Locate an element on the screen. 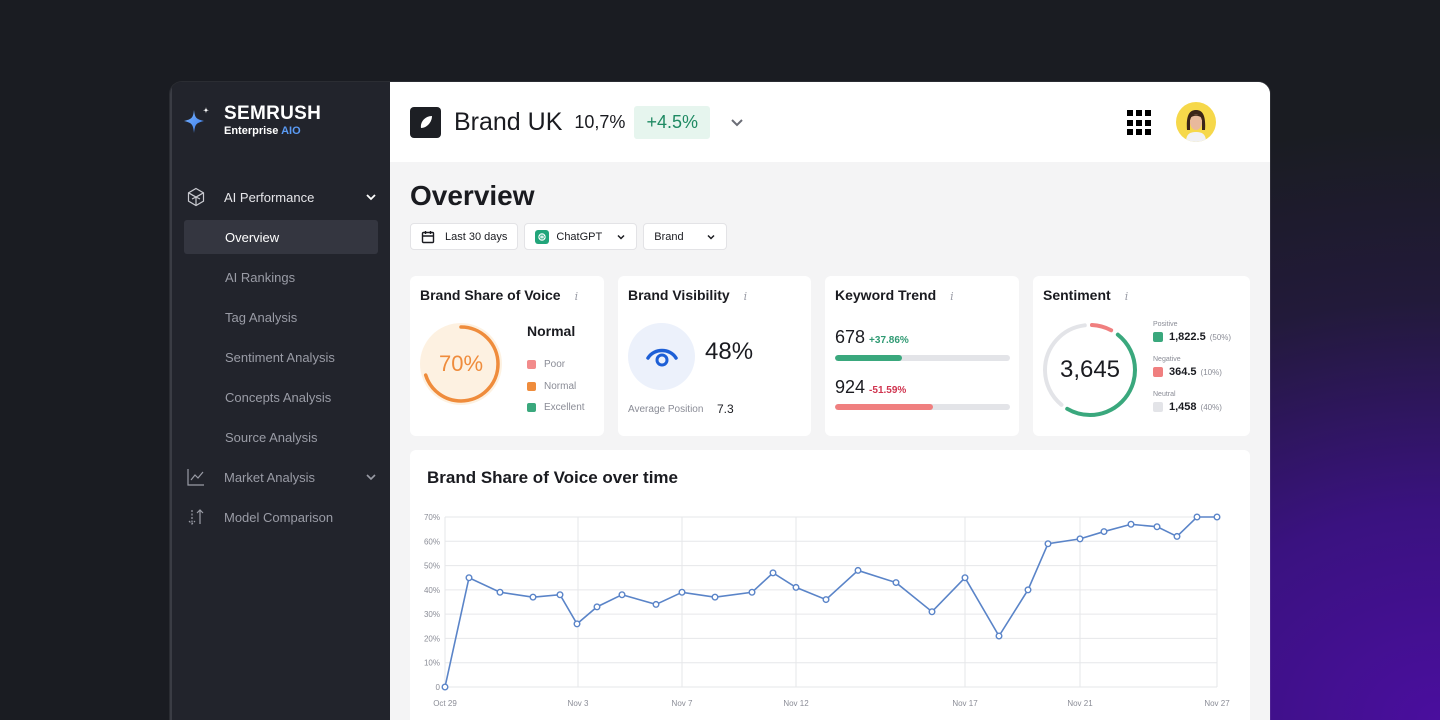  svg-text: 0 is located at coordinates (438, 687).